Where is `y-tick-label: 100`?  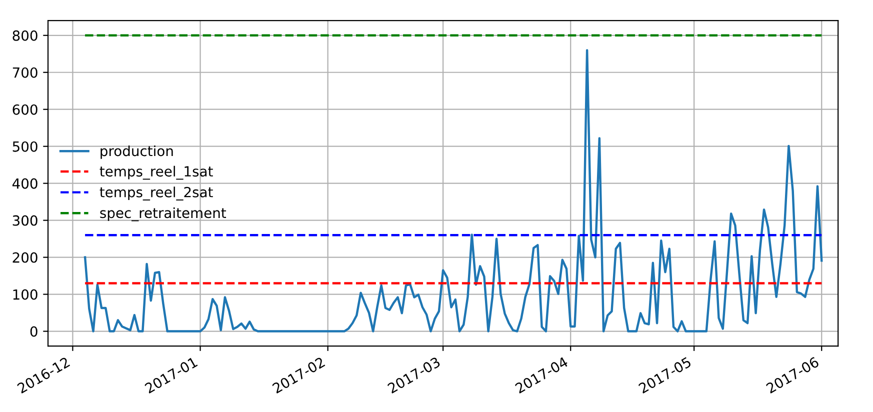
y-tick-label: 100 is located at coordinates (25, 294).